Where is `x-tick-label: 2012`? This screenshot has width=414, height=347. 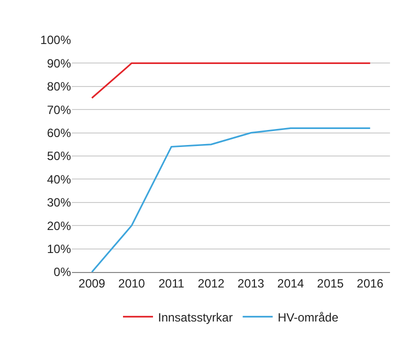
x-tick-label: 2012 is located at coordinates (211, 283).